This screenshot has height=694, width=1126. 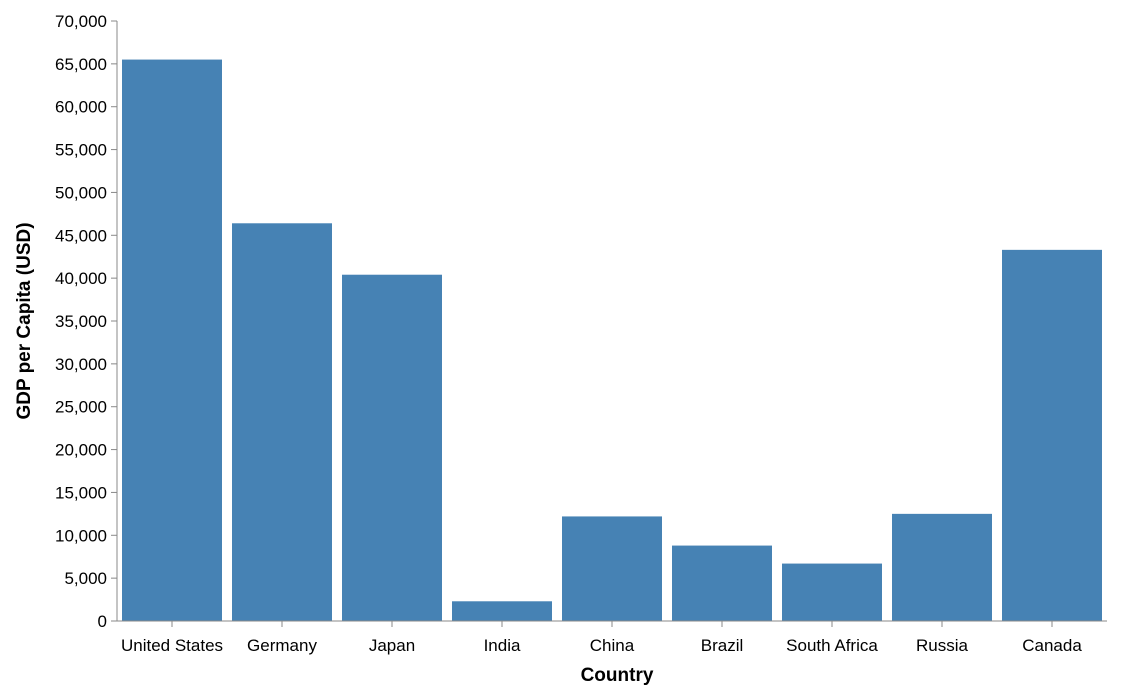 What do you see at coordinates (81, 21) in the screenshot?
I see `y-tick-label: 70,000` at bounding box center [81, 21].